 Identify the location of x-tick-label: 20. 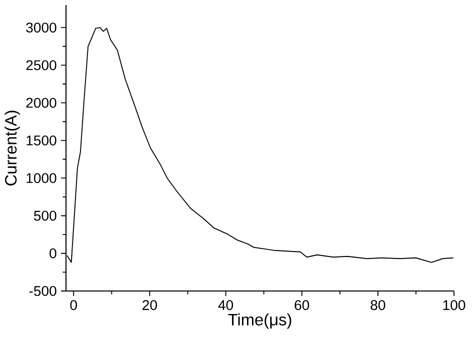
(149, 305).